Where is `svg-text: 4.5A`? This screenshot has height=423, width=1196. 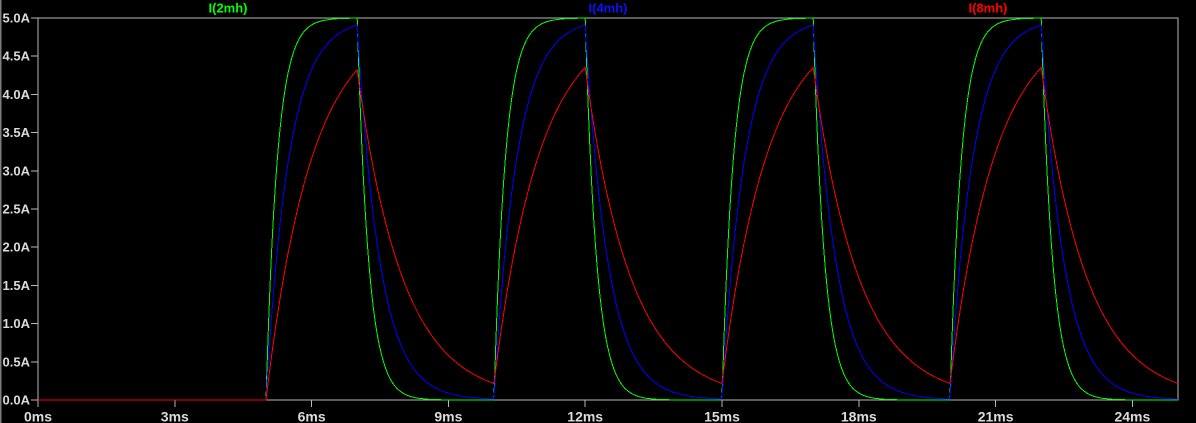
svg-text: 4.5A is located at coordinates (17, 56).